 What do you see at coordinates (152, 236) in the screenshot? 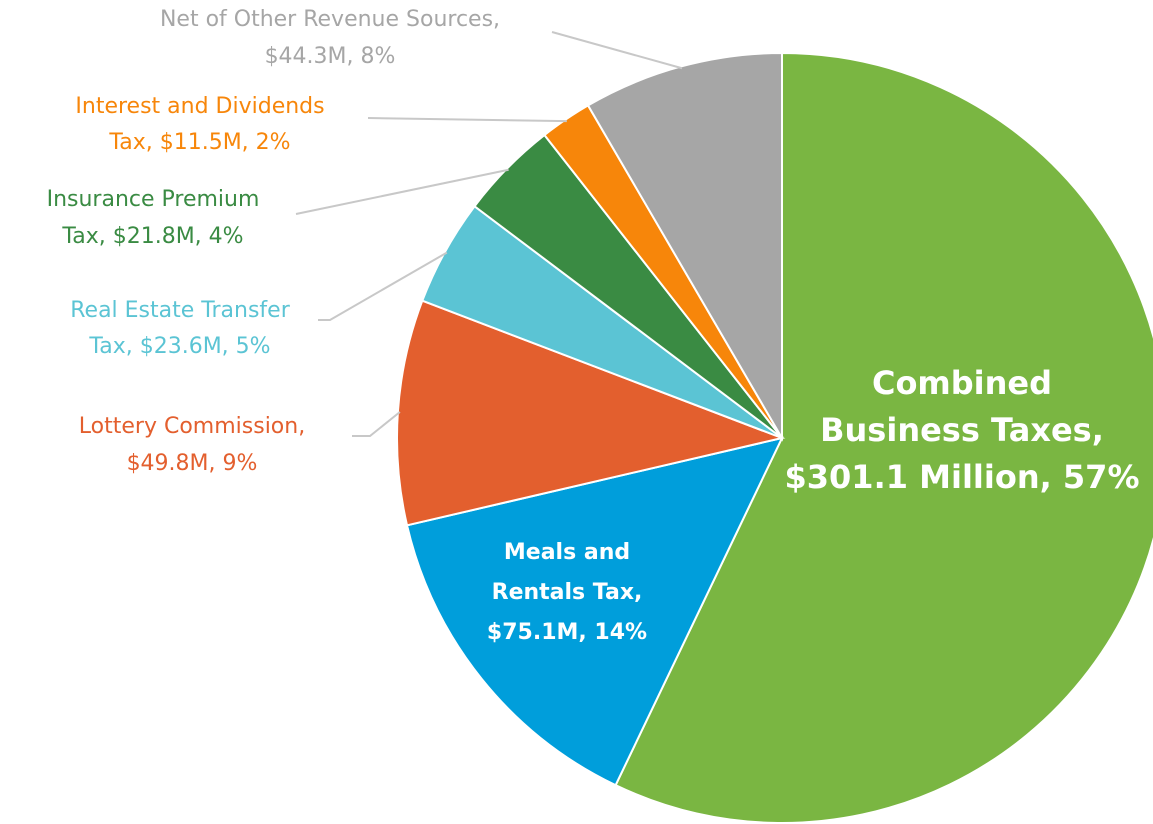
I see `slice-label: Tax, $21.8M, 4%` at bounding box center [152, 236].